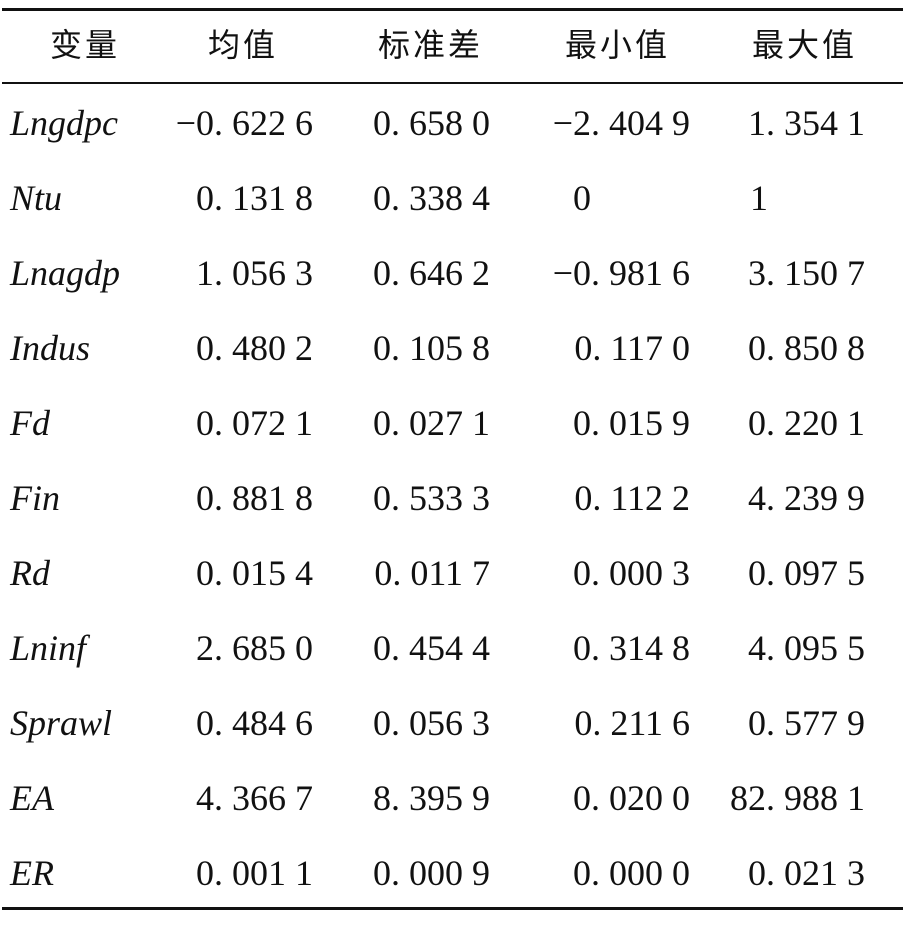  What do you see at coordinates (254, 273) in the screenshot?
I see `mean-value: 1. 056 3` at bounding box center [254, 273].